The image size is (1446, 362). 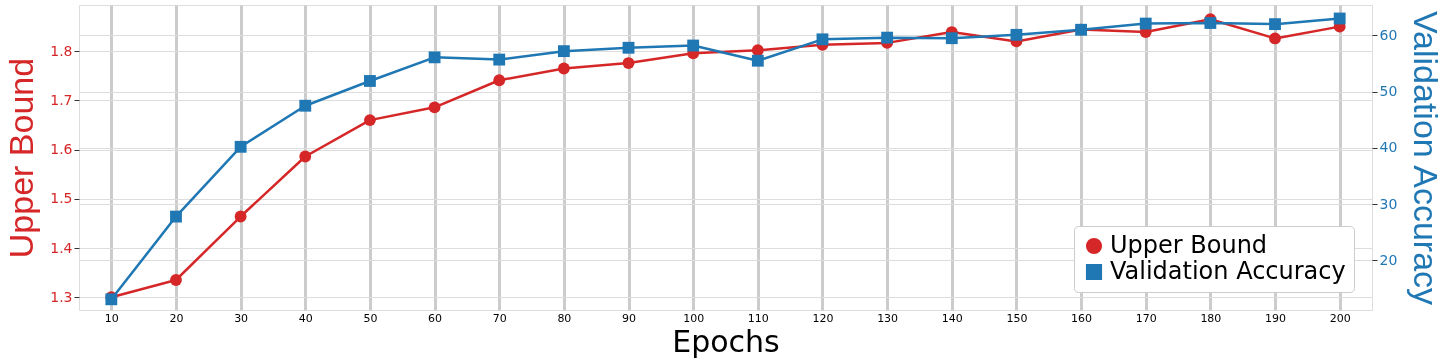 I want to click on x-tick-label: 110, so click(x=758, y=318).